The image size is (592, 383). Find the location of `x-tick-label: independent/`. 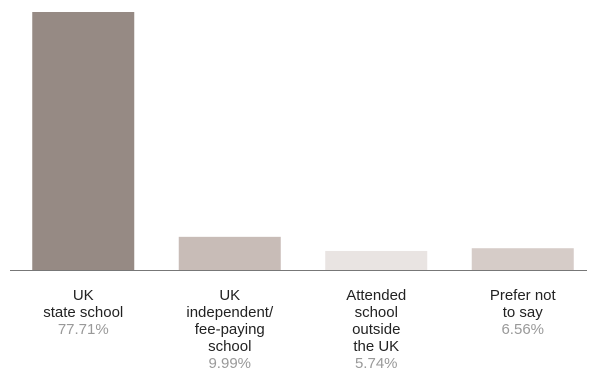

x-tick-label: independent/ is located at coordinates (230, 312).